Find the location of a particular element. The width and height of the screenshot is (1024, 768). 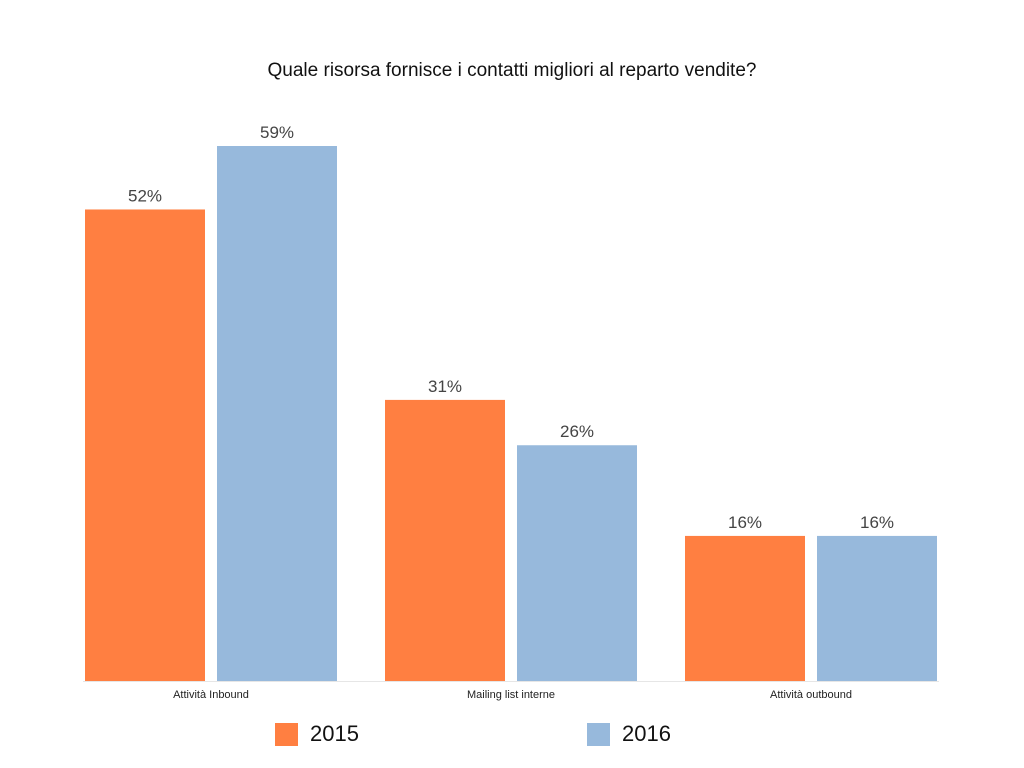

data-label-attivita-outbound-2015: 16% is located at coordinates (745, 522).